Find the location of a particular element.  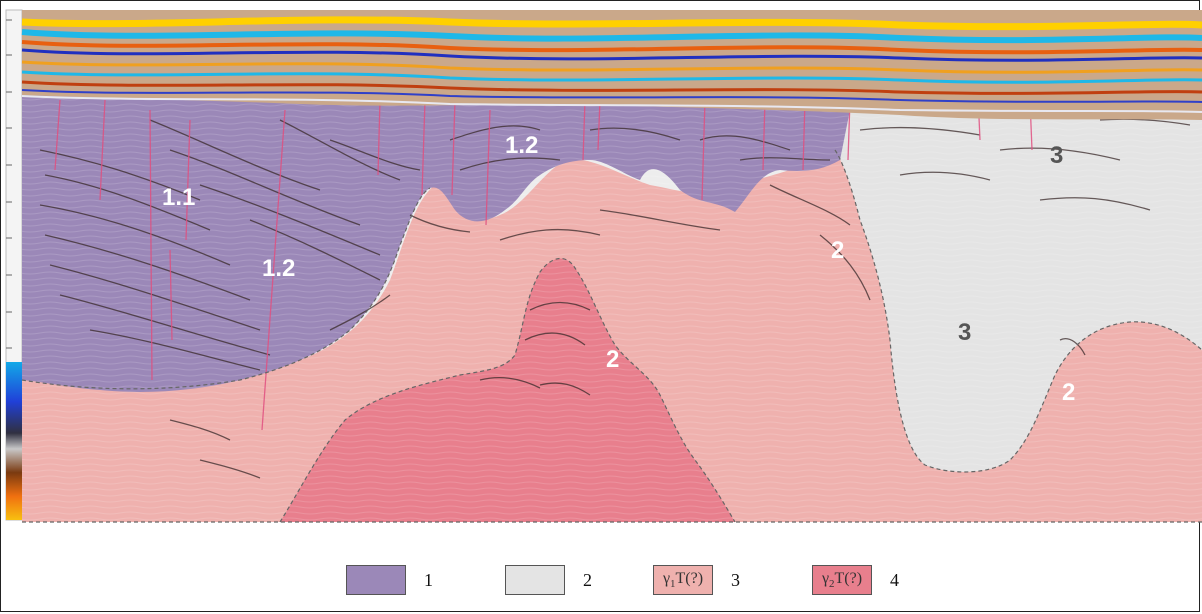

legend-symbol-4: γ2T(?) is located at coordinates (842, 580).